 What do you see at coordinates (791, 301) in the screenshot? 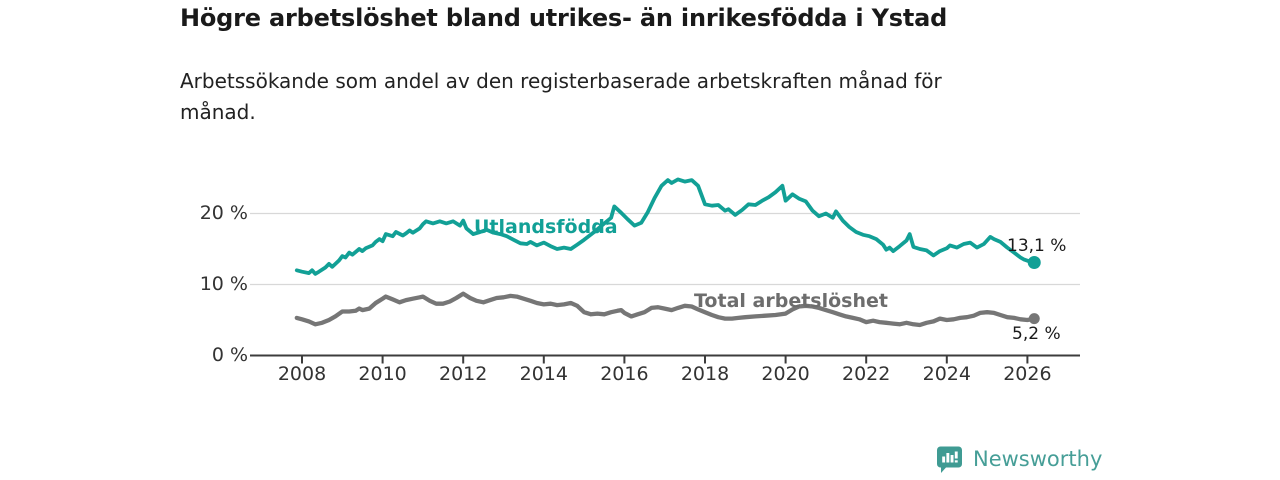
I see `series-label-total-arbetsloshet: Total arbetslöshet` at bounding box center [791, 301].